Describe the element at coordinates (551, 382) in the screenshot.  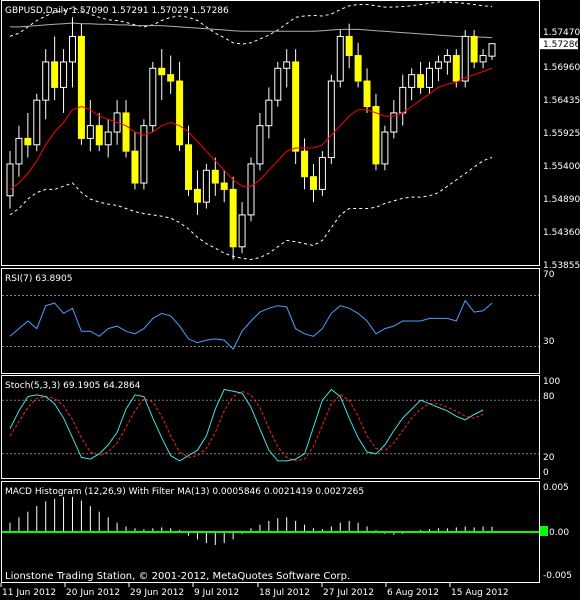
I see `stoch-level-label: 100` at that location.